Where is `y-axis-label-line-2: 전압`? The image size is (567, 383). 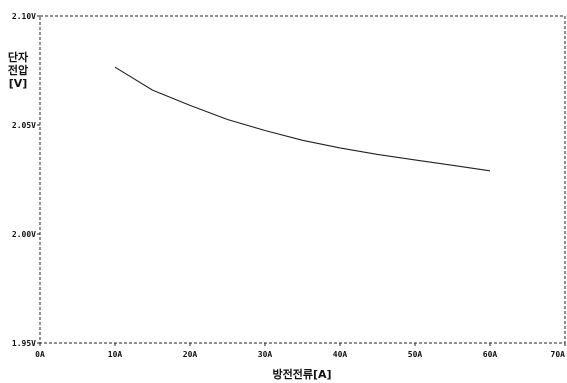 y-axis-label-line-2: 전압 is located at coordinates (18, 70).